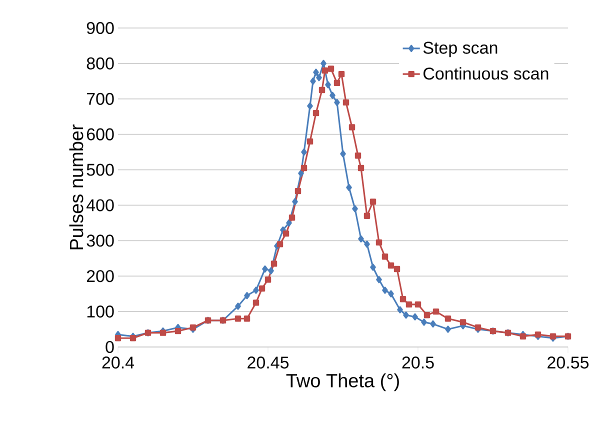 This screenshot has height=422, width=600. What do you see at coordinates (100, 205) in the screenshot?
I see `y-tick-label: 400` at bounding box center [100, 205].